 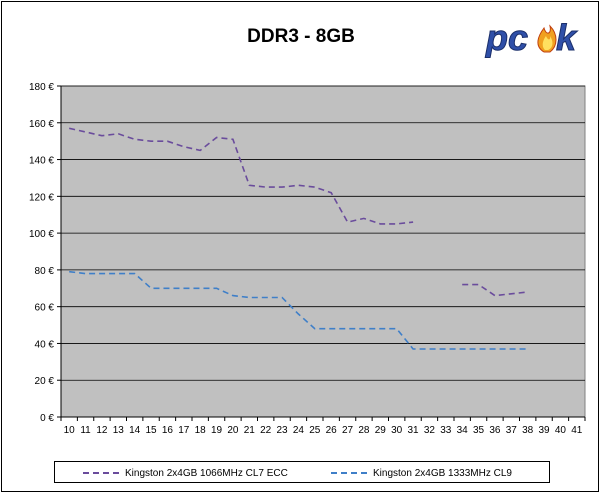 What do you see at coordinates (567, 37) in the screenshot?
I see `svg-text: k` at bounding box center [567, 37].